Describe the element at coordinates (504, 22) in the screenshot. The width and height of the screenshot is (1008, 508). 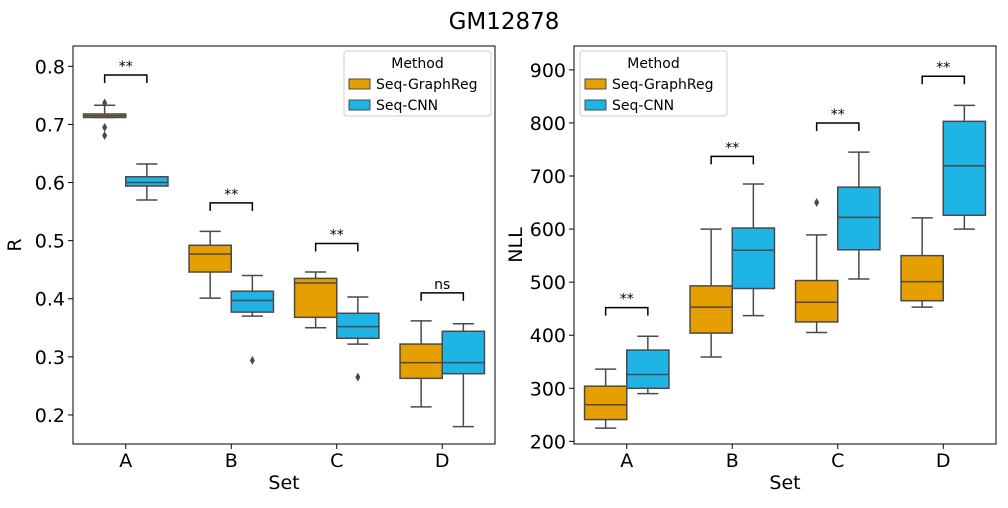
I see `figure-title: GM12878` at that location.